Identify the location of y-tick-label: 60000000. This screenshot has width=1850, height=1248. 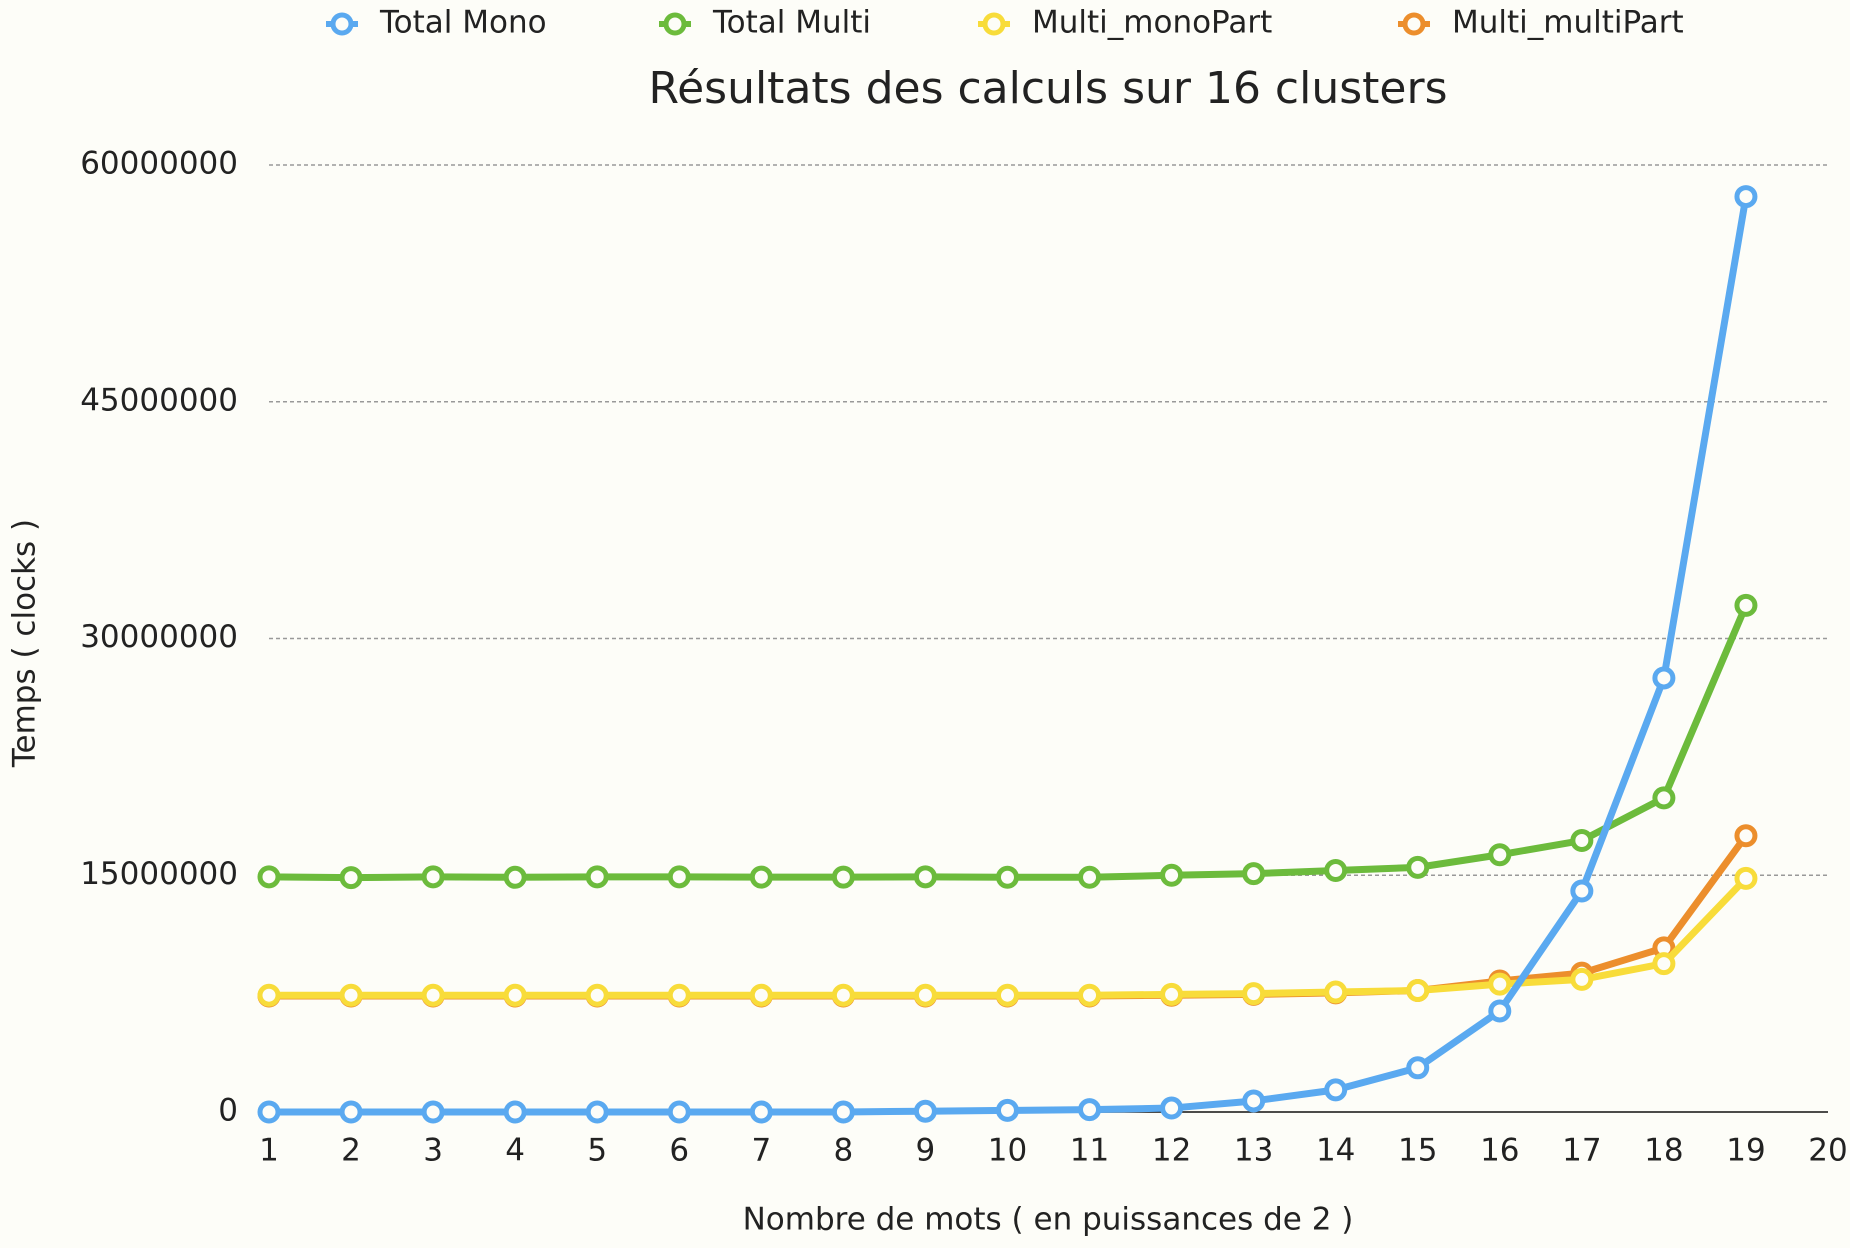
(159, 164).